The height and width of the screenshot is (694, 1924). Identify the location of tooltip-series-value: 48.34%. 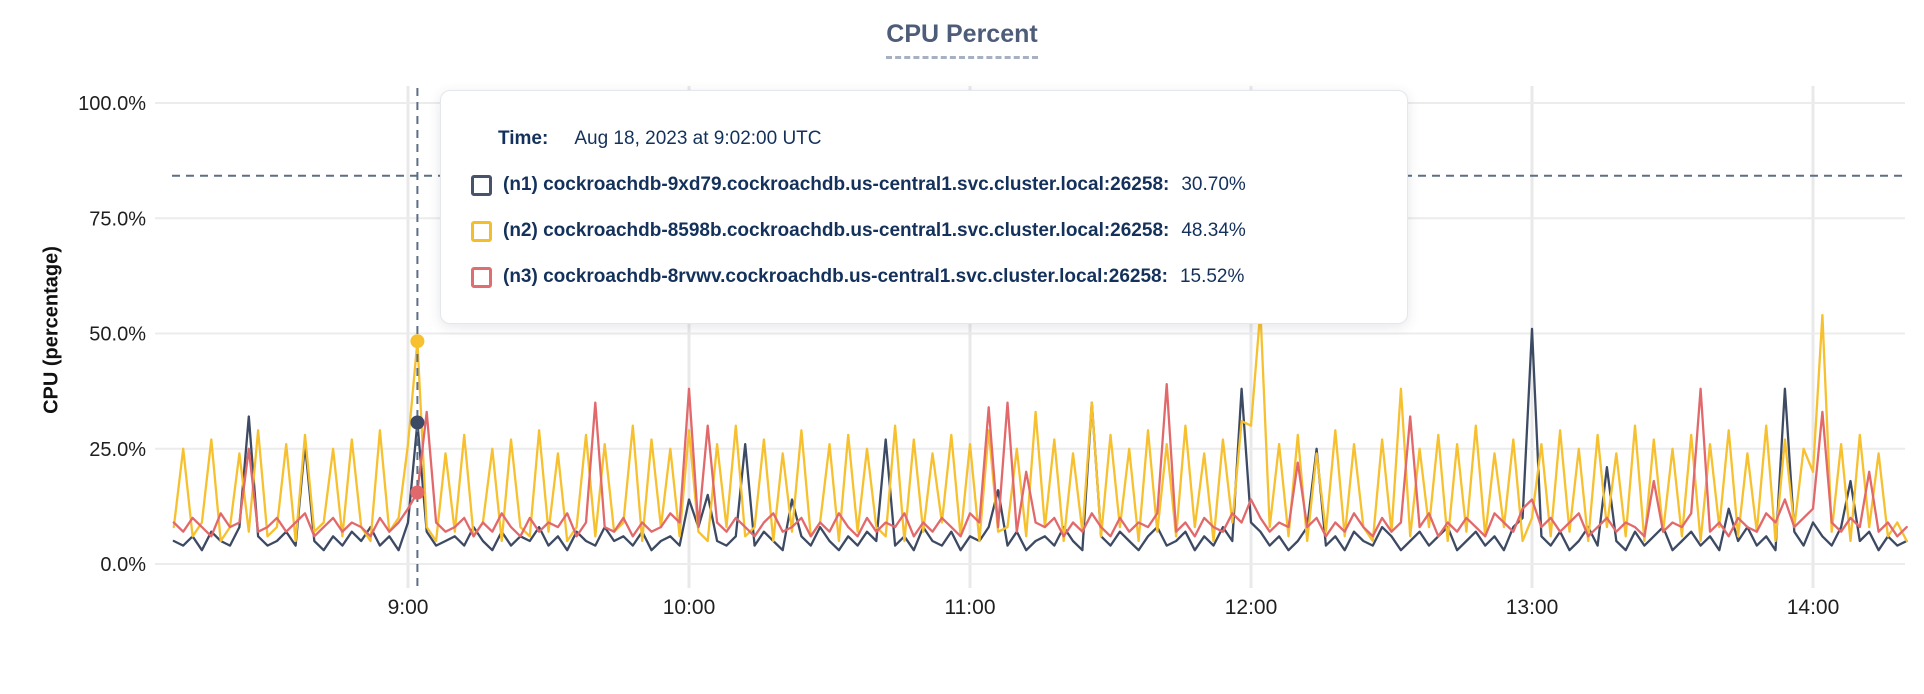
(1213, 230).